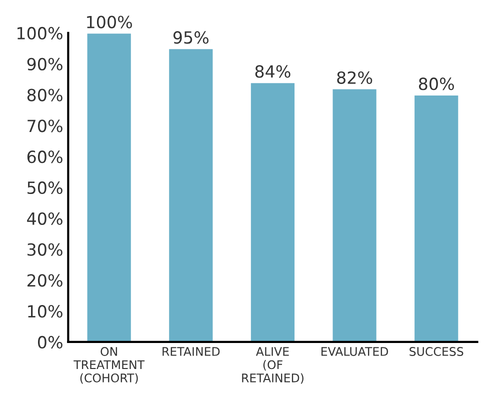 Image resolution: width=487 pixels, height=412 pixels. I want to click on y-tick-label: 50%, so click(45, 187).